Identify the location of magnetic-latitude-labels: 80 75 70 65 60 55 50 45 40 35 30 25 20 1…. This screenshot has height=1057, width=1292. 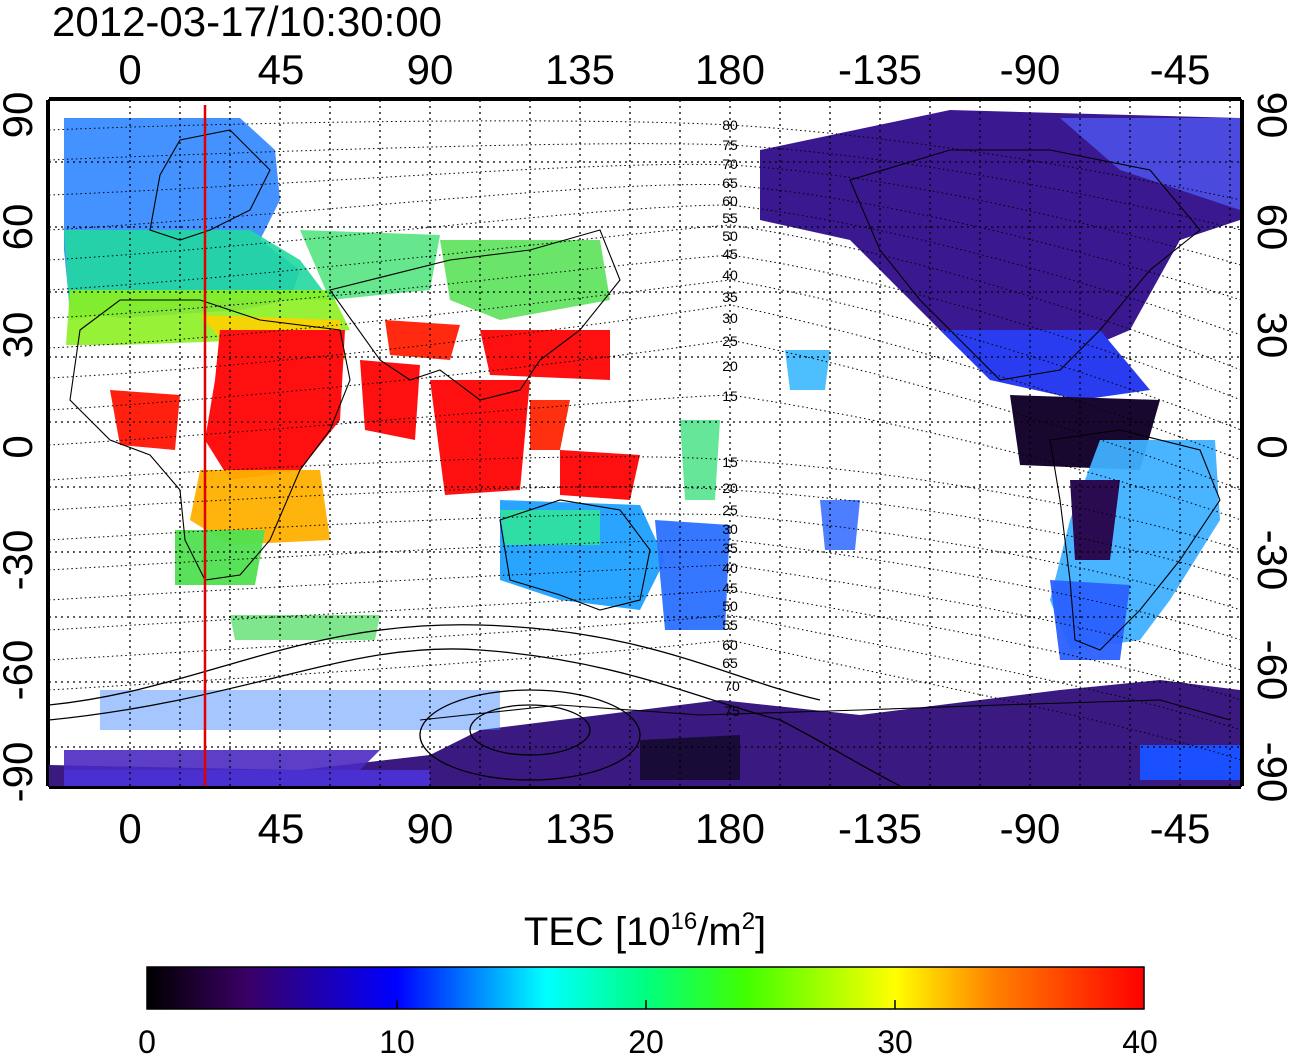
(731, 418).